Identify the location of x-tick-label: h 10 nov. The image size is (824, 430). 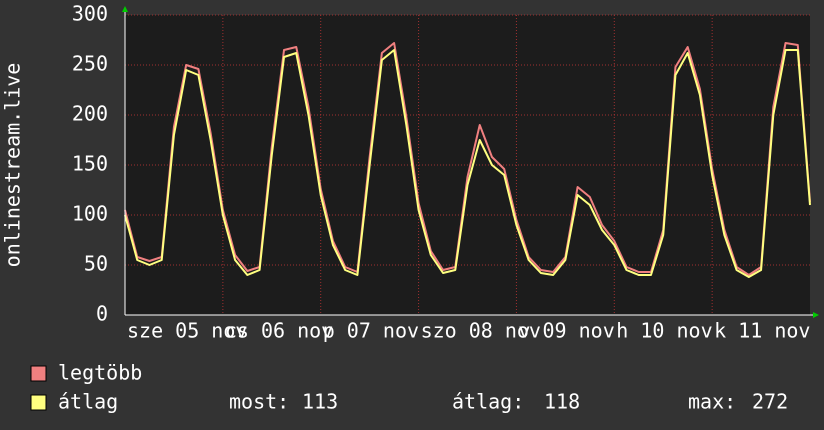
(664, 331).